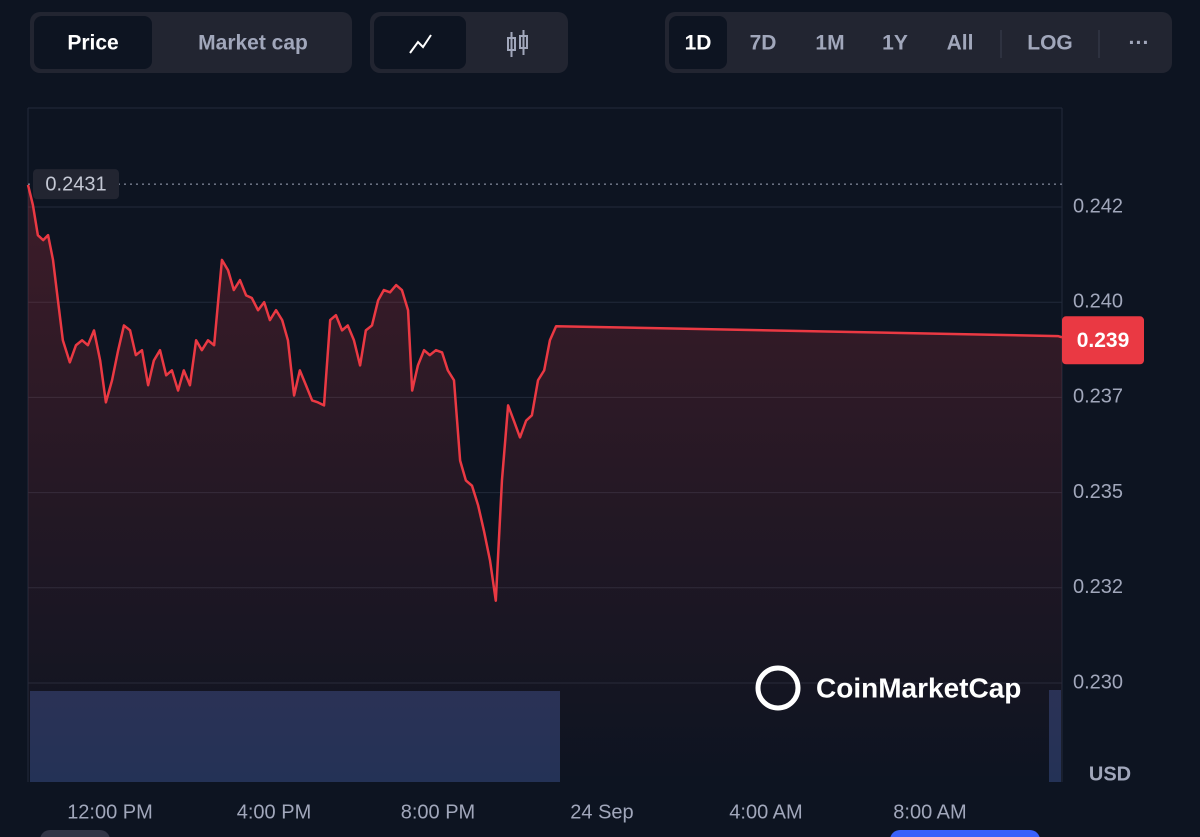 This screenshot has width=1200, height=837. I want to click on y-tick-label: 0.237, so click(1098, 397).